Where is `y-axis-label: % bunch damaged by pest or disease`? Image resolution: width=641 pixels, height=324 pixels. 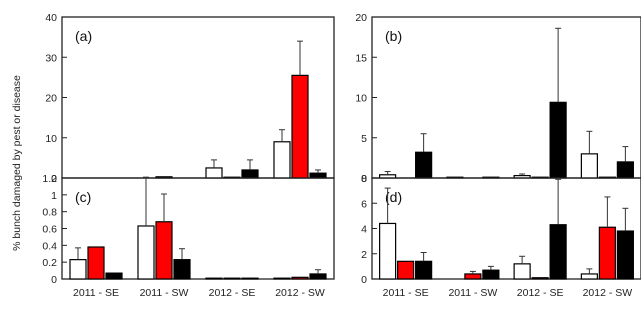
y-axis-label: % bunch damaged by pest or disease is located at coordinates (17, 163).